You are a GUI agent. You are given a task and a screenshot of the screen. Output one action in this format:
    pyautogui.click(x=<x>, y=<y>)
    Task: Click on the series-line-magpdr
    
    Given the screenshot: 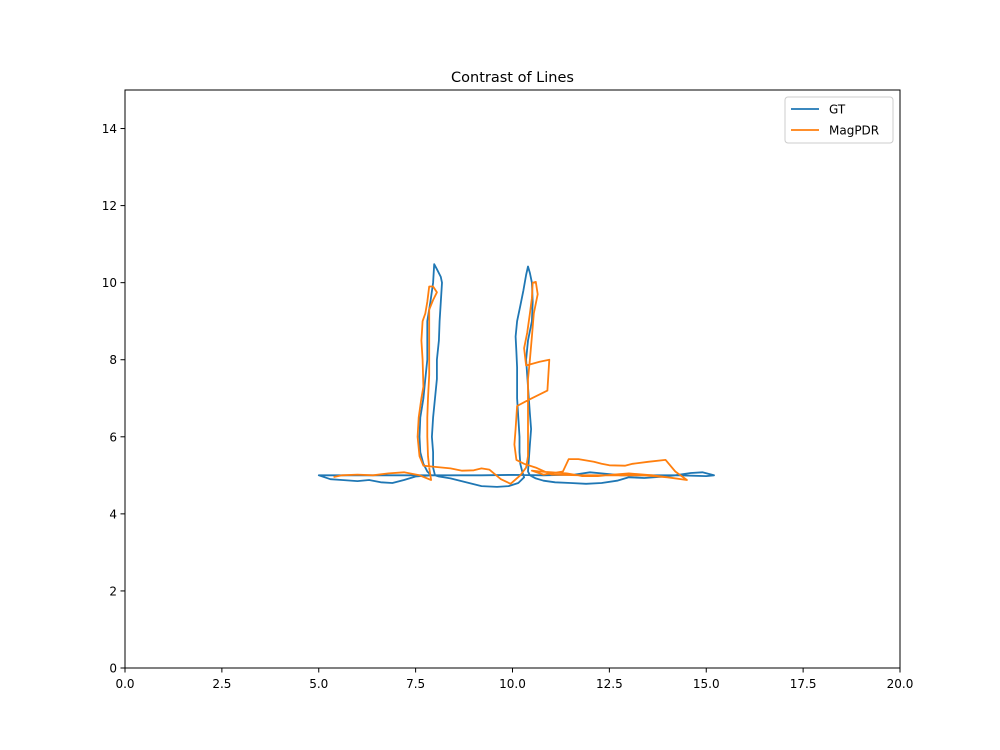 What is the action you would take?
    pyautogui.click(x=510, y=383)
    